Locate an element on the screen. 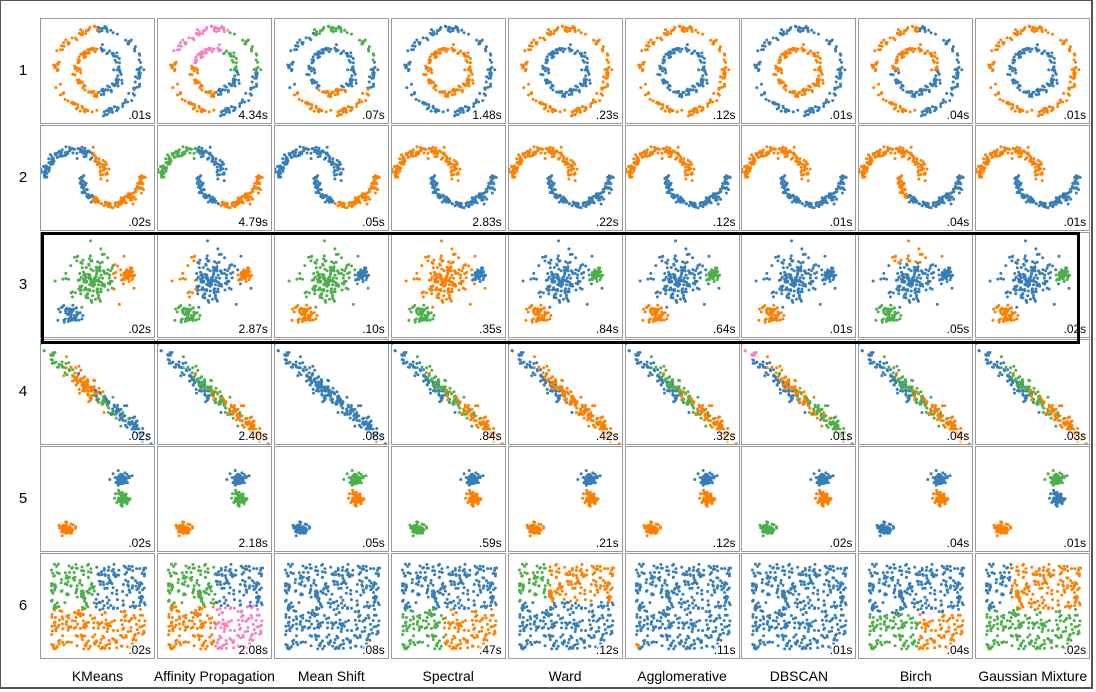 Image resolution: width=1096 pixels, height=692 pixels. scatter-panel: 2.83s is located at coordinates (448, 177).